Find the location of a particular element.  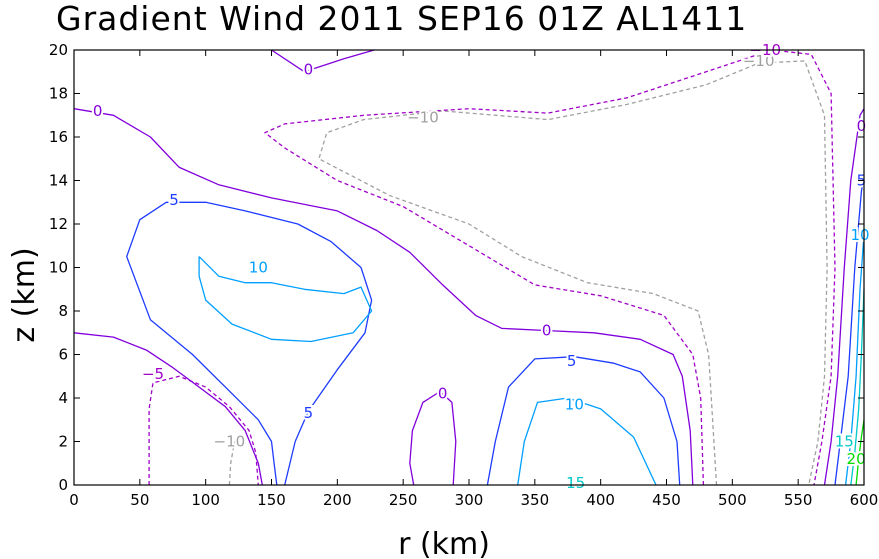

contour-neg10-line is located at coordinates (232, 463).